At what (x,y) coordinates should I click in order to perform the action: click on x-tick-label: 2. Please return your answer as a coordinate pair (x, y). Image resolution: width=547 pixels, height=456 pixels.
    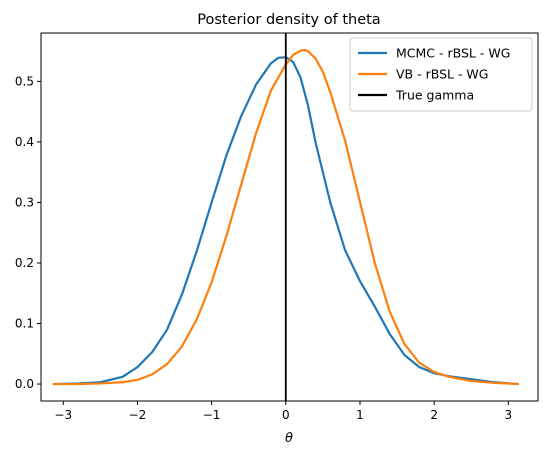
    Looking at the image, I should click on (434, 415).